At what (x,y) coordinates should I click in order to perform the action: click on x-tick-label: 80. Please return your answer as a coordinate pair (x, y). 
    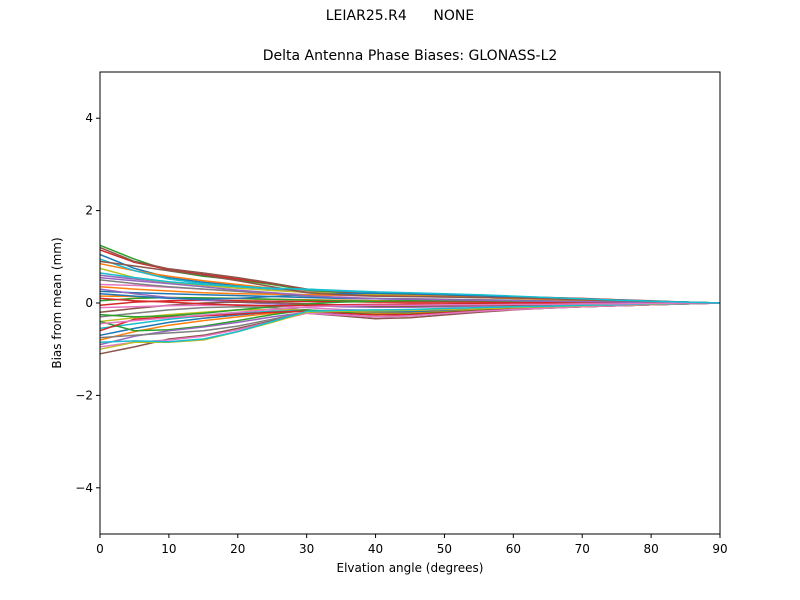
    Looking at the image, I should click on (650, 549).